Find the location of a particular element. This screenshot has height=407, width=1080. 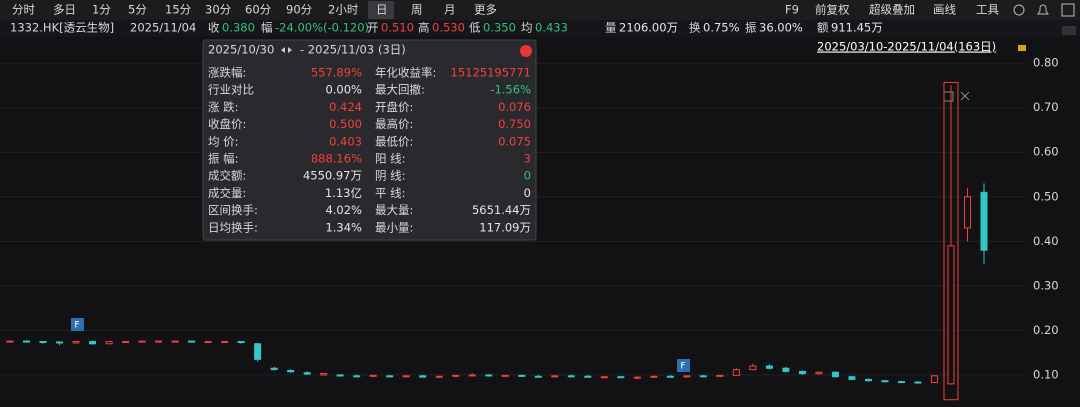

field-label: 量 is located at coordinates (611, 28).